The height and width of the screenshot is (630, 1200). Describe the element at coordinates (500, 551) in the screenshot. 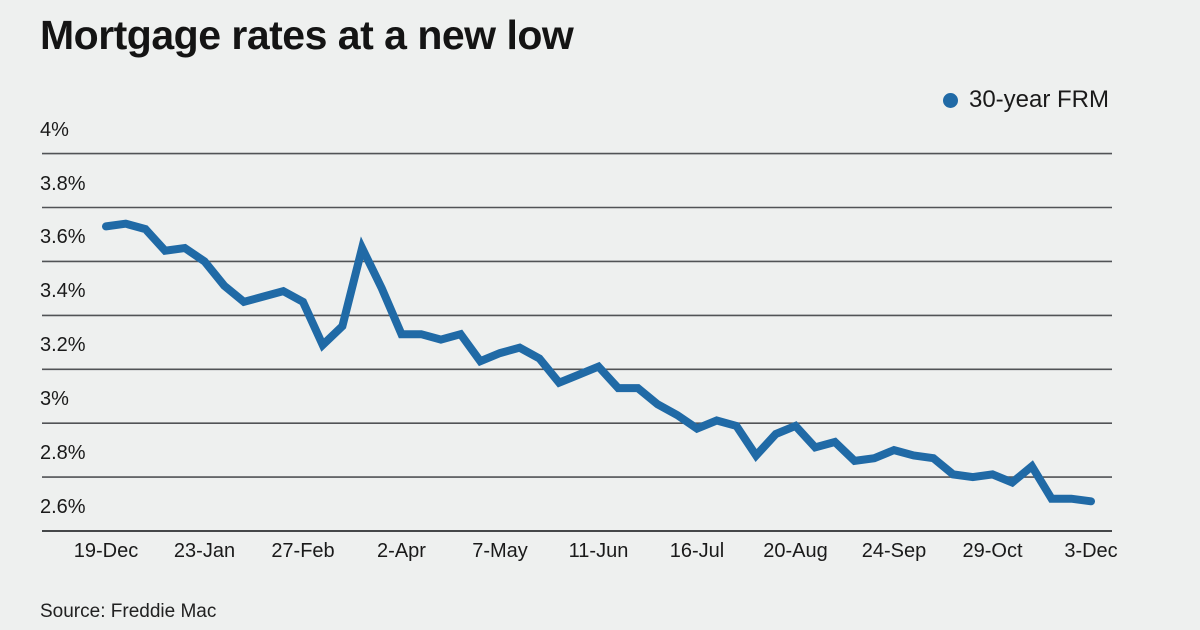

I see `x-axis-label: 7-May` at that location.